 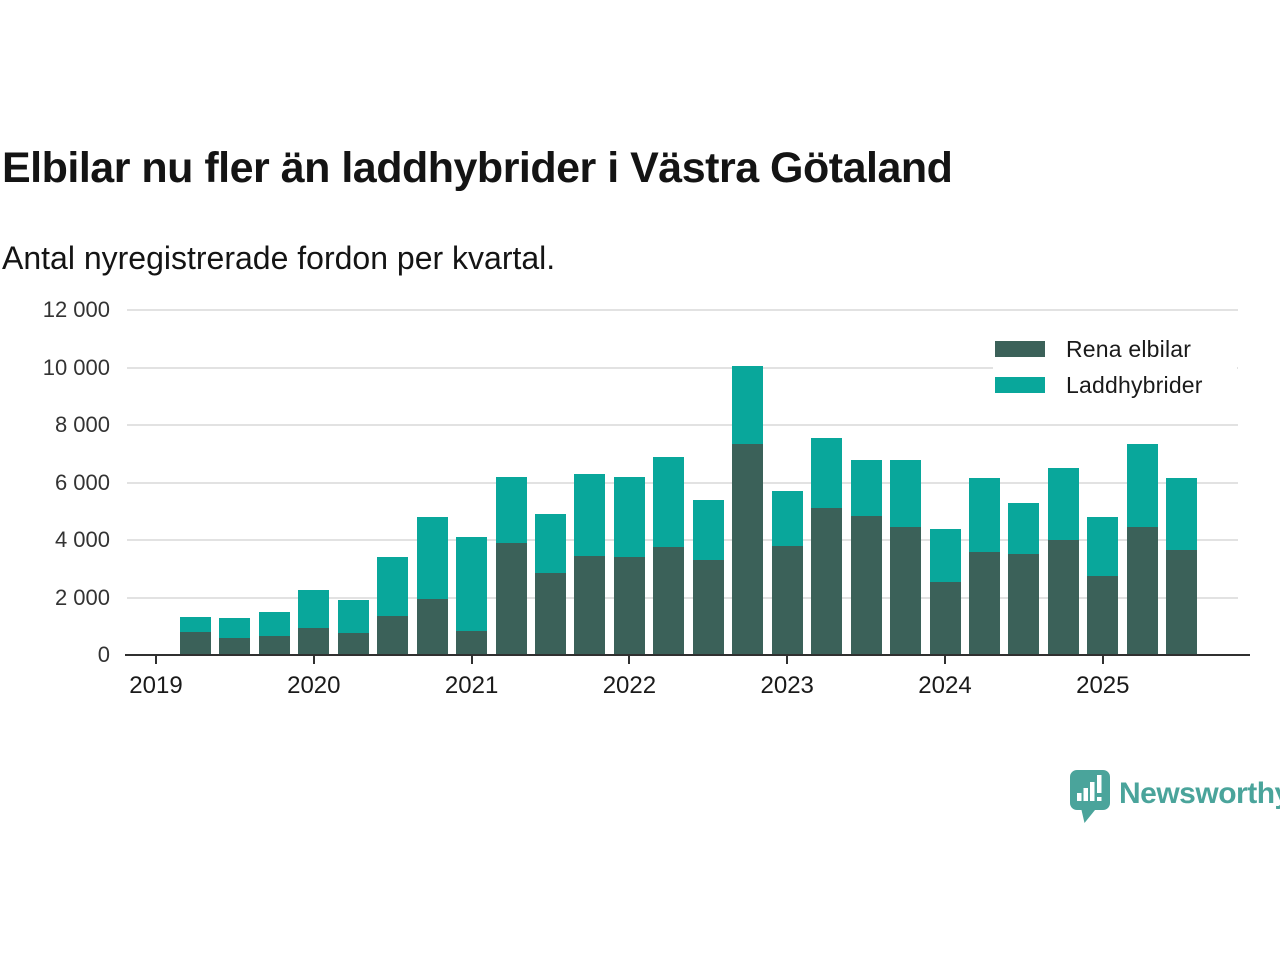 I want to click on bar-2020-q3-laddhybrider, so click(x=432, y=558).